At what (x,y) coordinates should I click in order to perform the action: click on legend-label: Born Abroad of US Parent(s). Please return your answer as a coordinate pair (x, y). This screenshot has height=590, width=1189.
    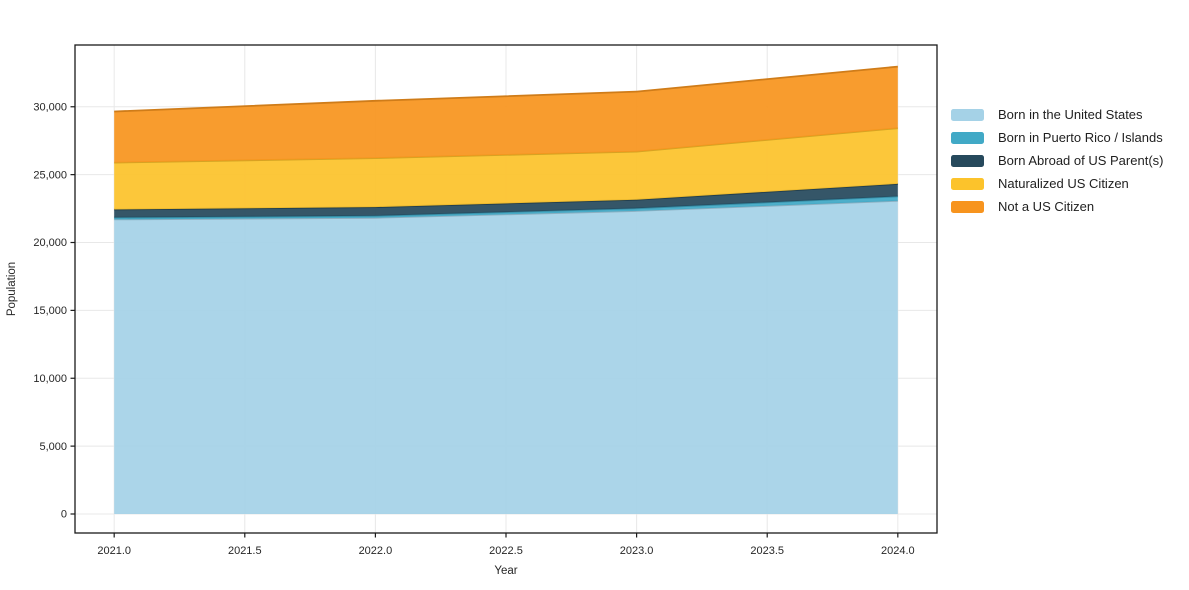
    Looking at the image, I should click on (1081, 160).